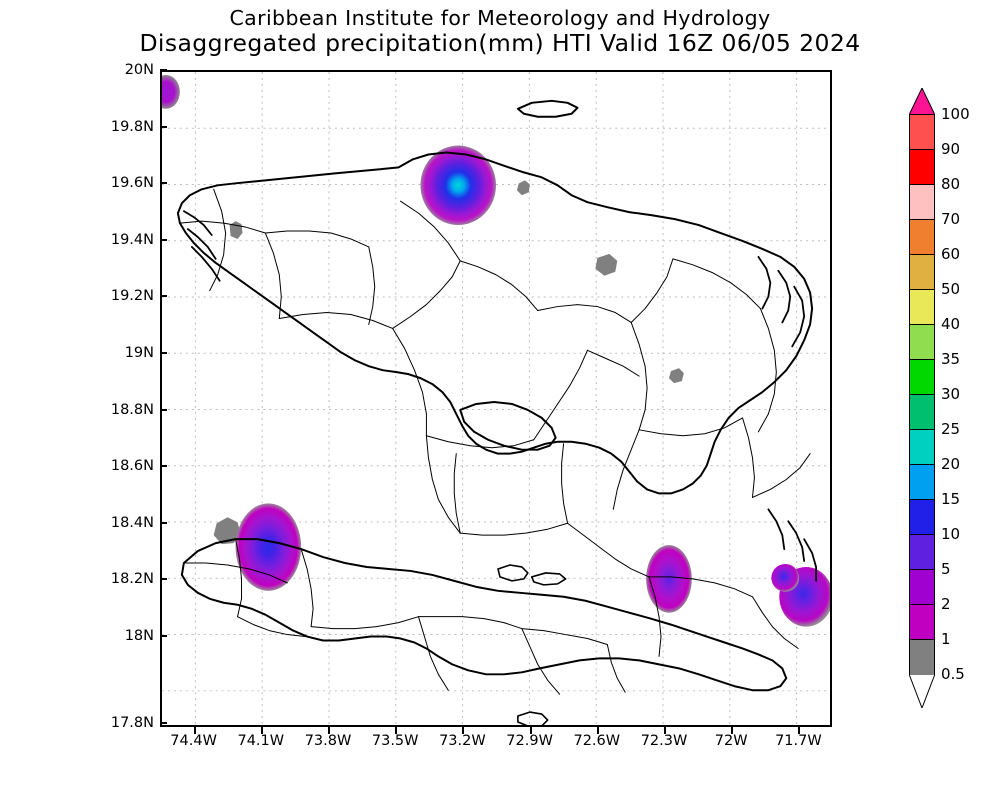  I want to click on ytick-mark-18p8N, so click(163, 409).